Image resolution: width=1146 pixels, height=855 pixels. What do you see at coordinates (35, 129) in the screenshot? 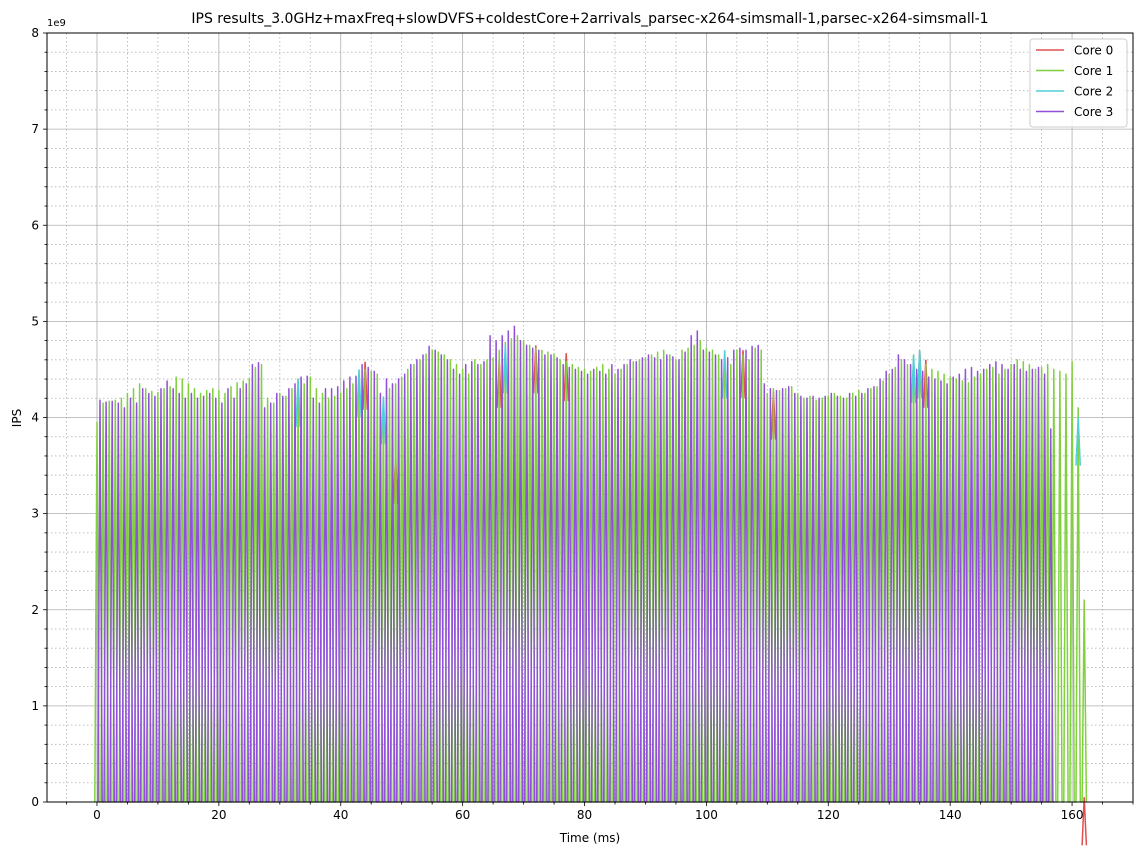
I see `y-tick-label: 7` at bounding box center [35, 129].